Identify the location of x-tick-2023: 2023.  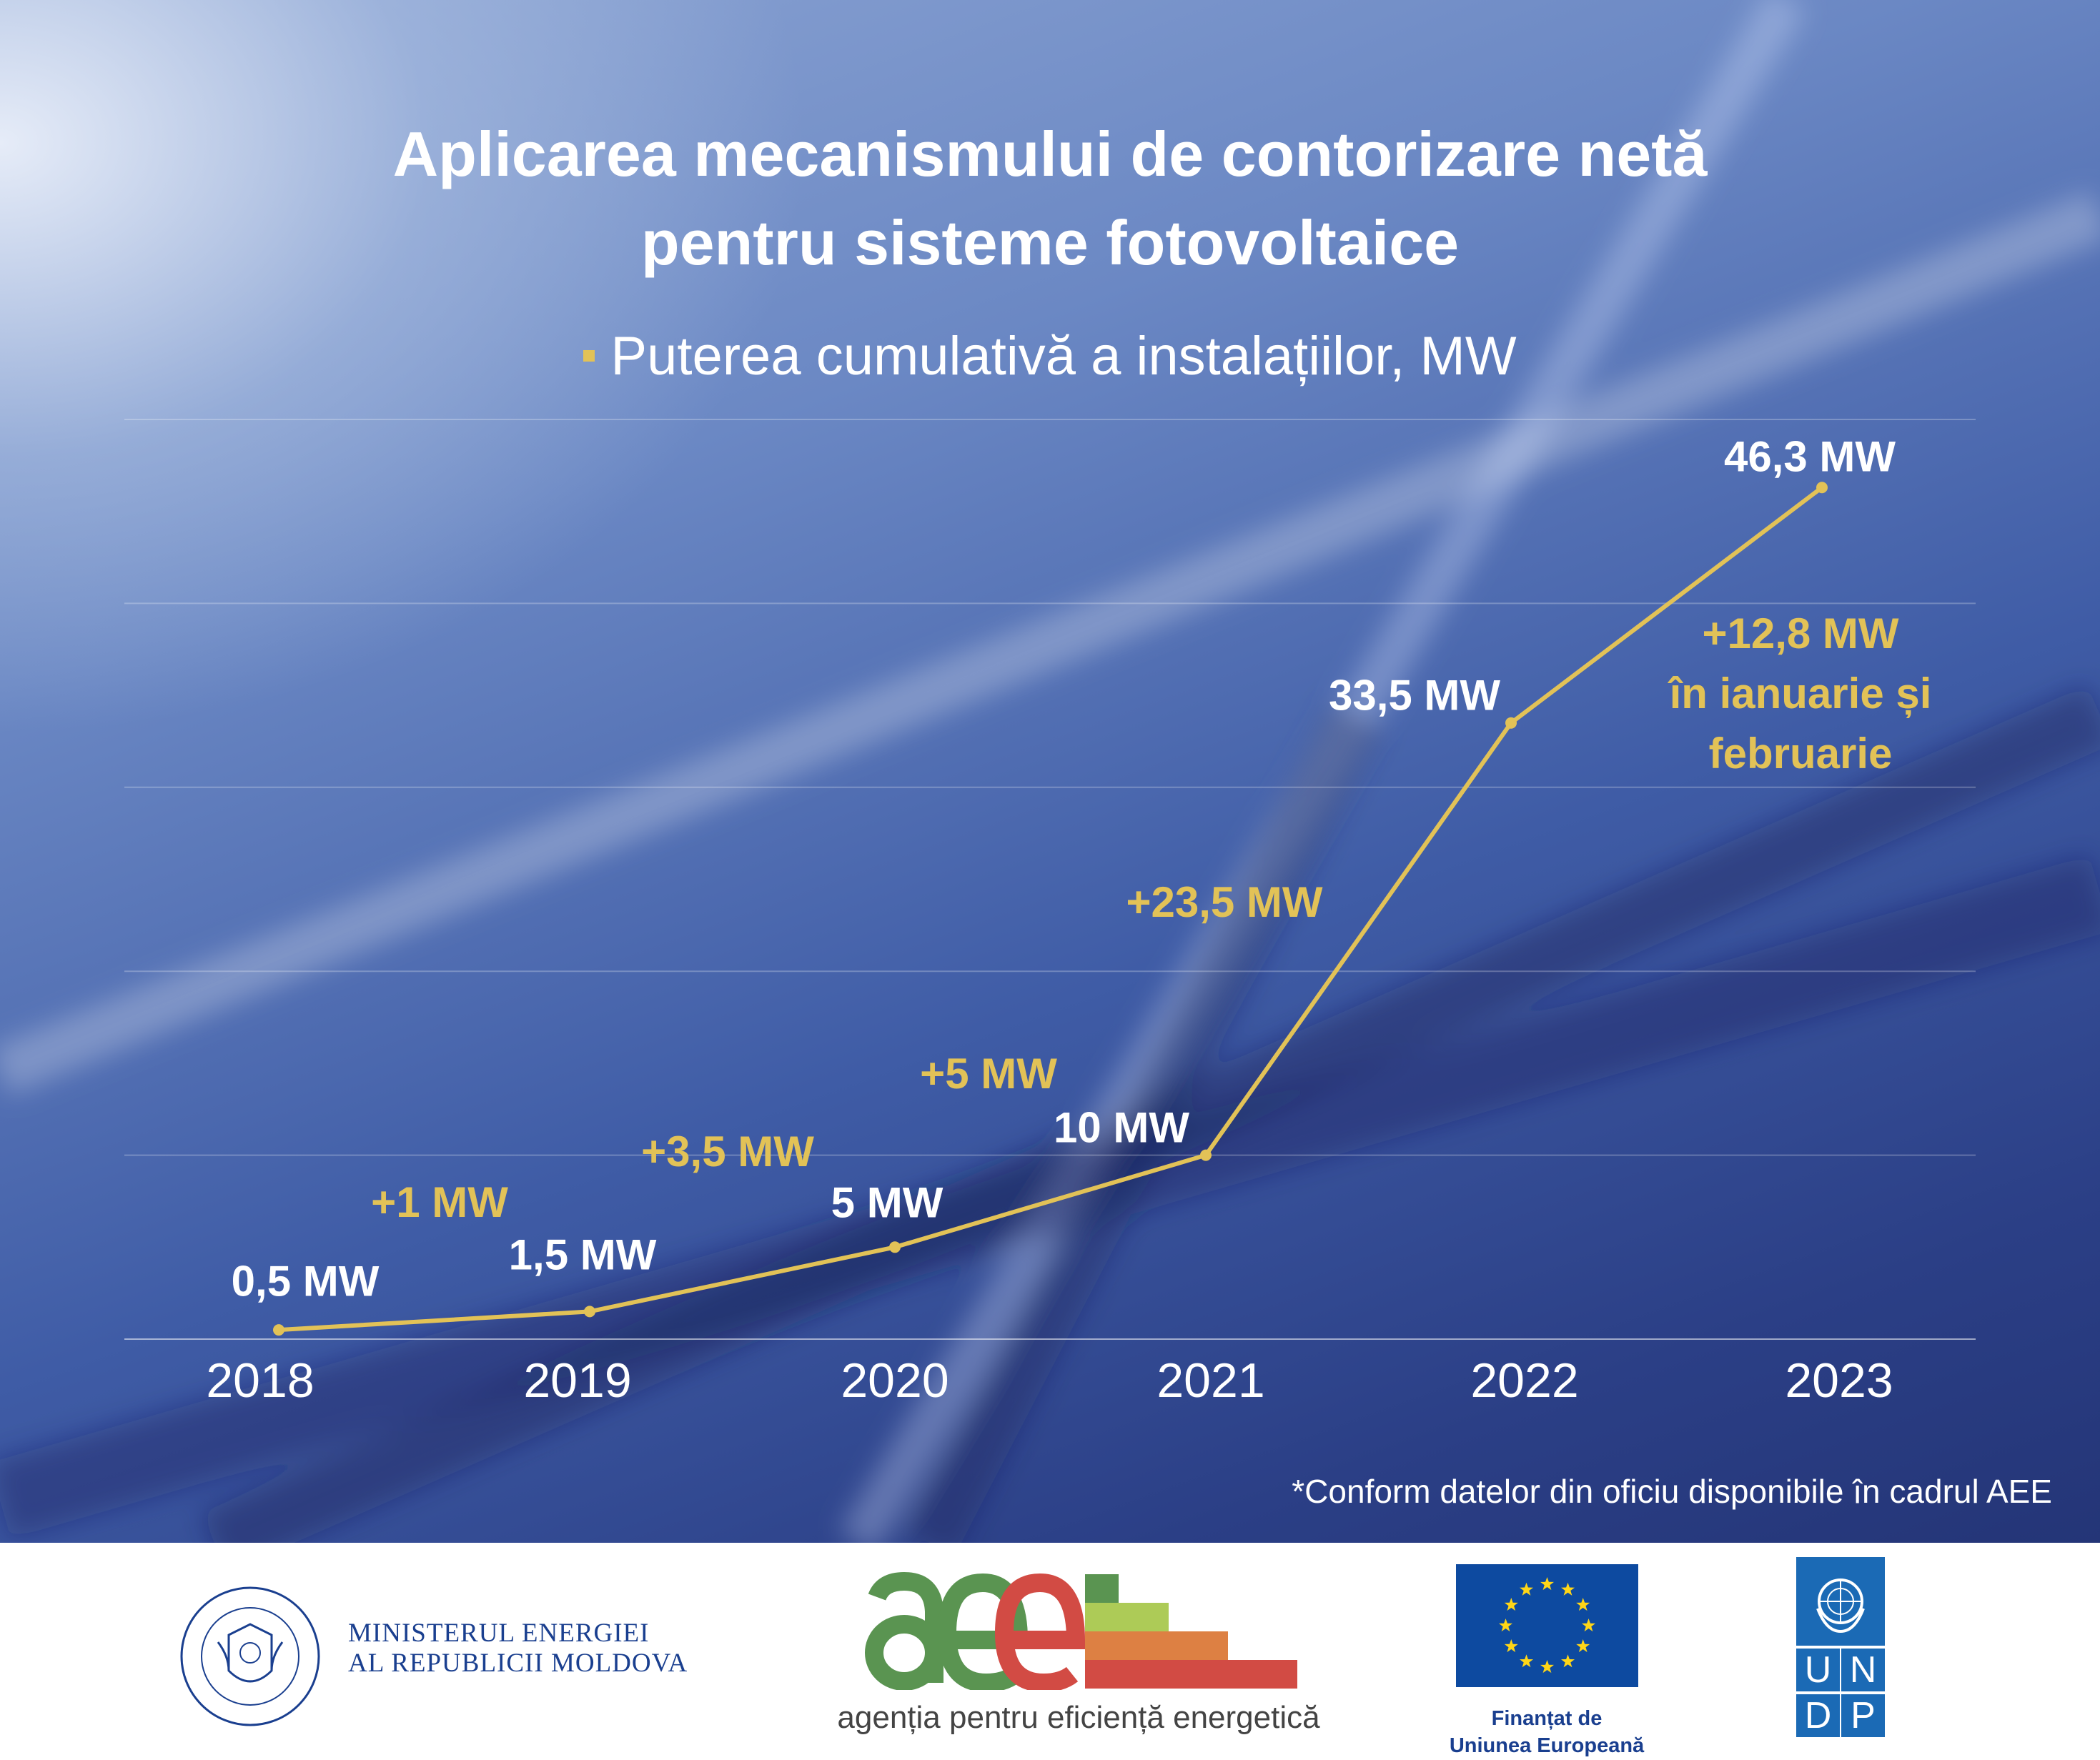
(1839, 1380).